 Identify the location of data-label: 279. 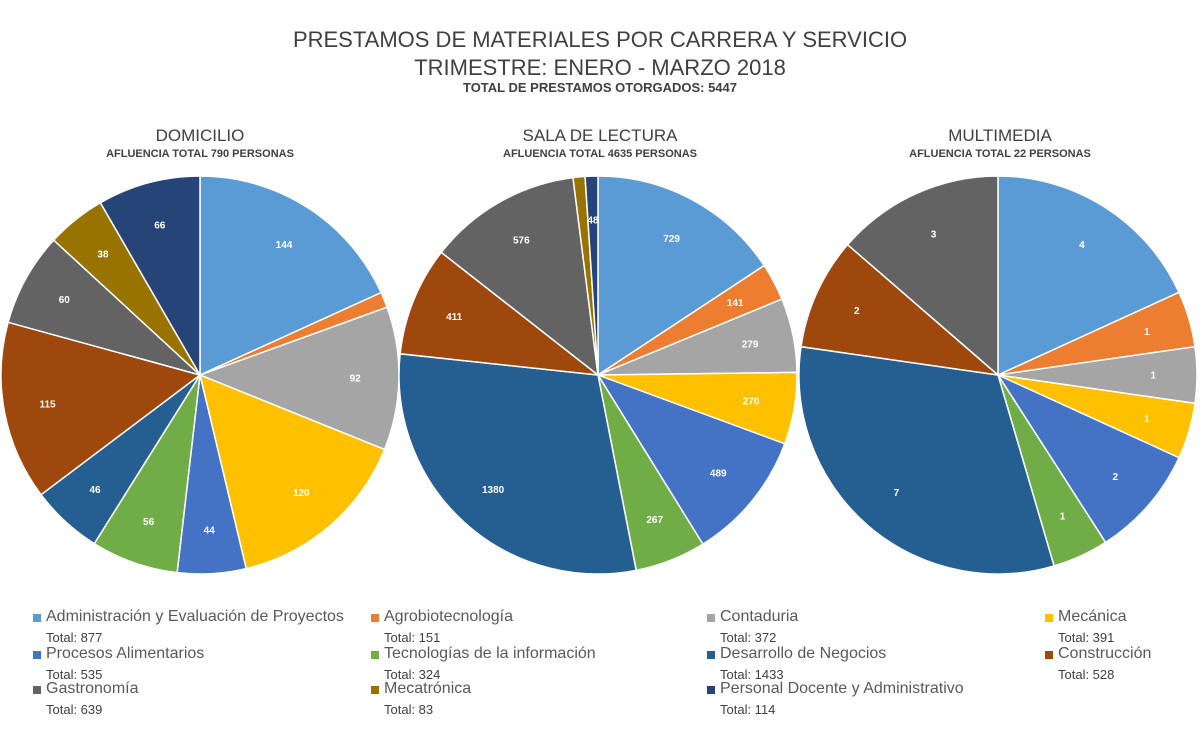
(750, 344).